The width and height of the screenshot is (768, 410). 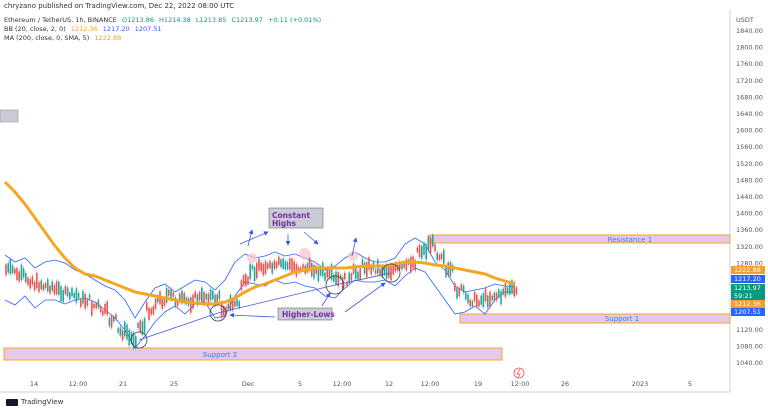 I want to click on price-tick-label: 1360.00, so click(x=749, y=230).